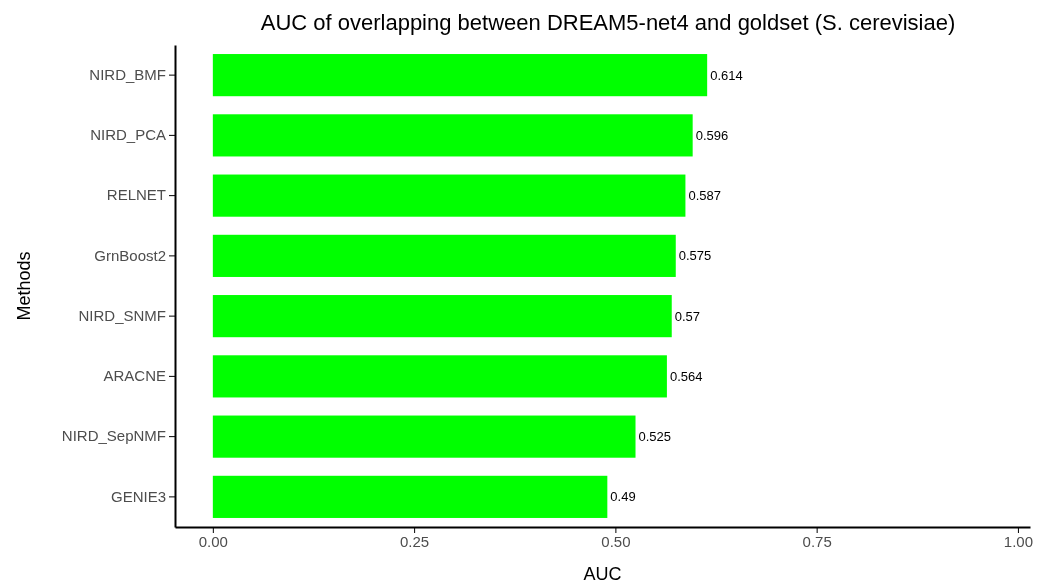 The image size is (1043, 587). Describe the element at coordinates (127, 74) in the screenshot. I see `y-tick-label: NIRD_BMF` at that location.